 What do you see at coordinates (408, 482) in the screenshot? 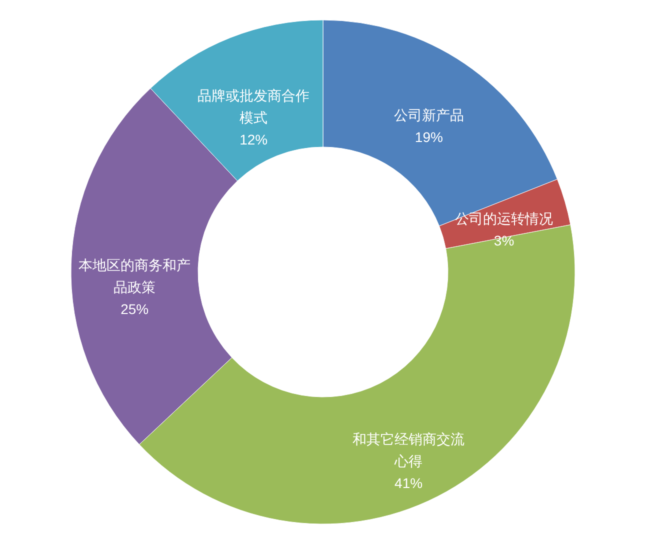
I see `data-label: 41%` at bounding box center [408, 482].